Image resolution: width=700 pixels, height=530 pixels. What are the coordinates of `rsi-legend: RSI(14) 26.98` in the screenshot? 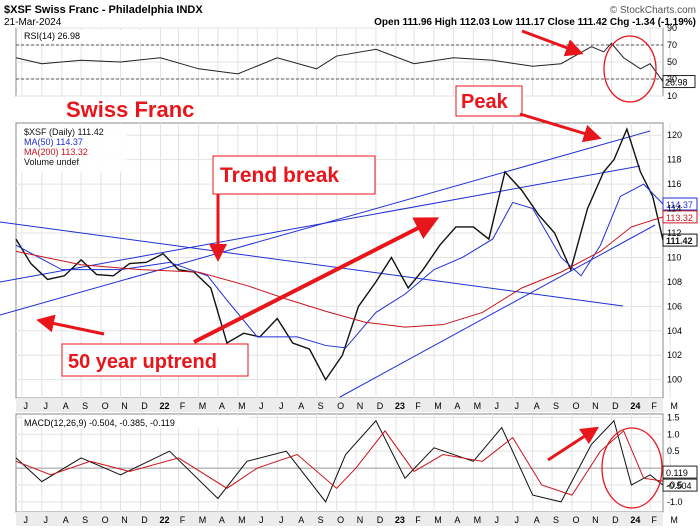 It's located at (52, 36).